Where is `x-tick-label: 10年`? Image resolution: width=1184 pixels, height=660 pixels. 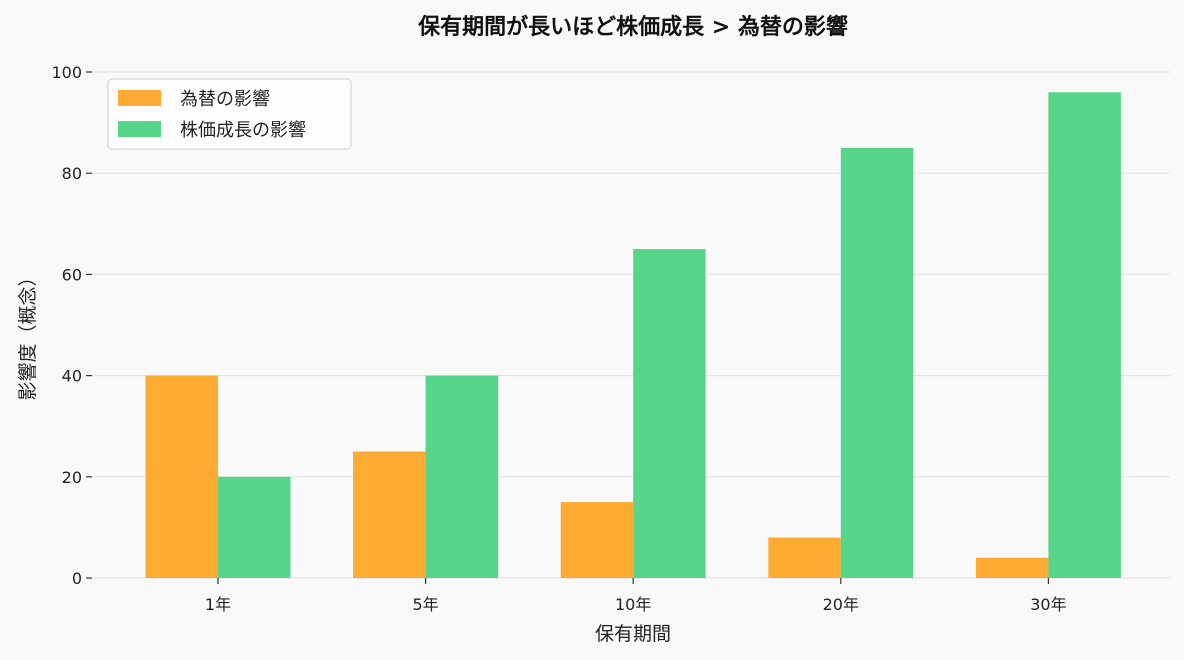 x-tick-label: 10年 is located at coordinates (633, 604).